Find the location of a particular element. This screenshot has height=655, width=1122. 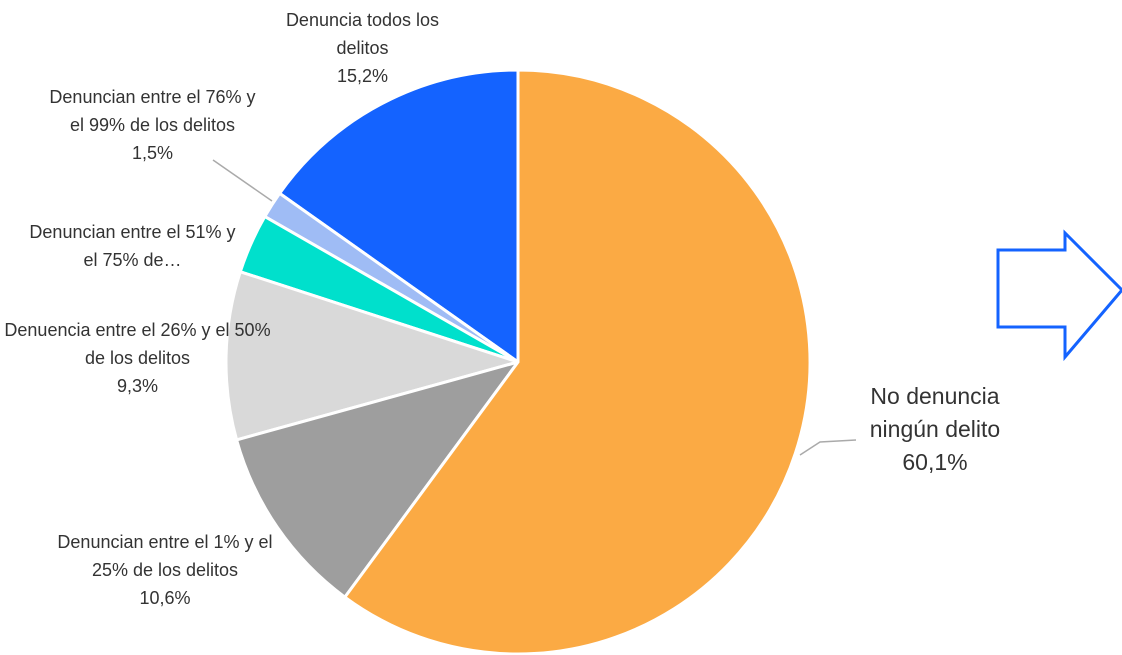

slice-label: No denuncia ningún delito 60,1% is located at coordinates (935, 429).